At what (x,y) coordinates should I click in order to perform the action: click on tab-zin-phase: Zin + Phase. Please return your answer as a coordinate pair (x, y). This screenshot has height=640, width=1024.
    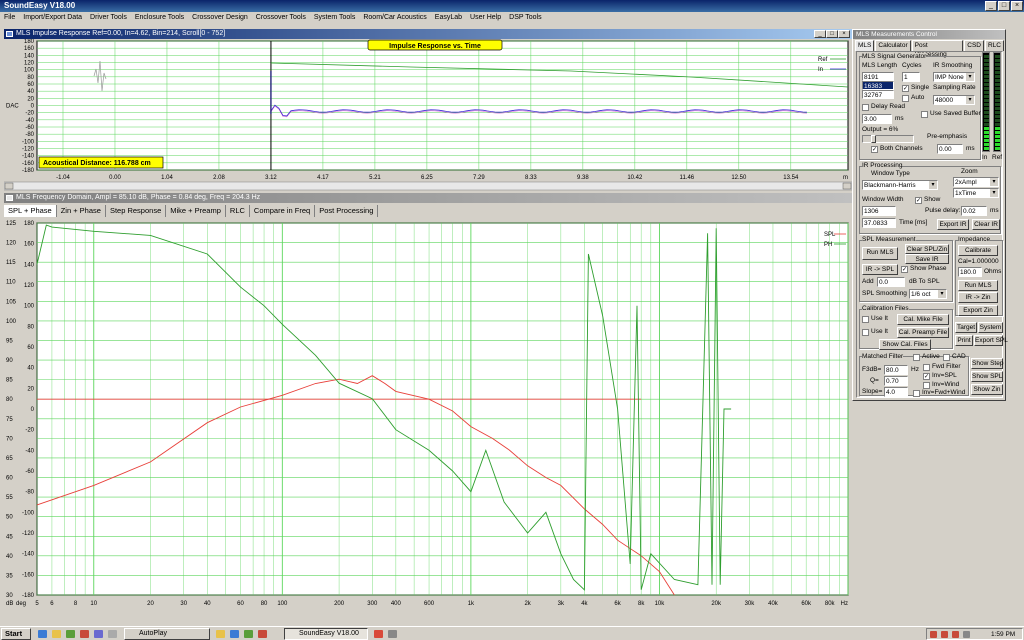
    Looking at the image, I should click on (81, 211).